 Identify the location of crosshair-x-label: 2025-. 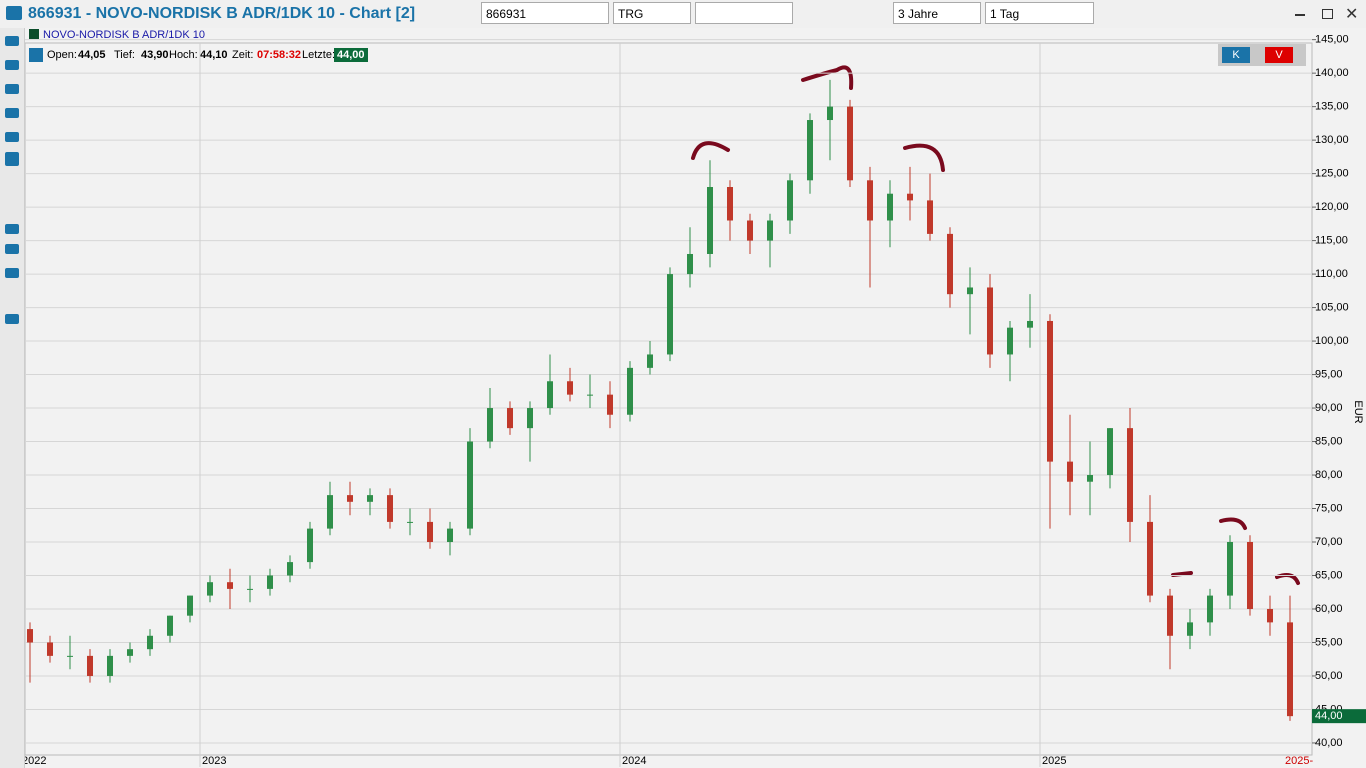
(1299, 761).